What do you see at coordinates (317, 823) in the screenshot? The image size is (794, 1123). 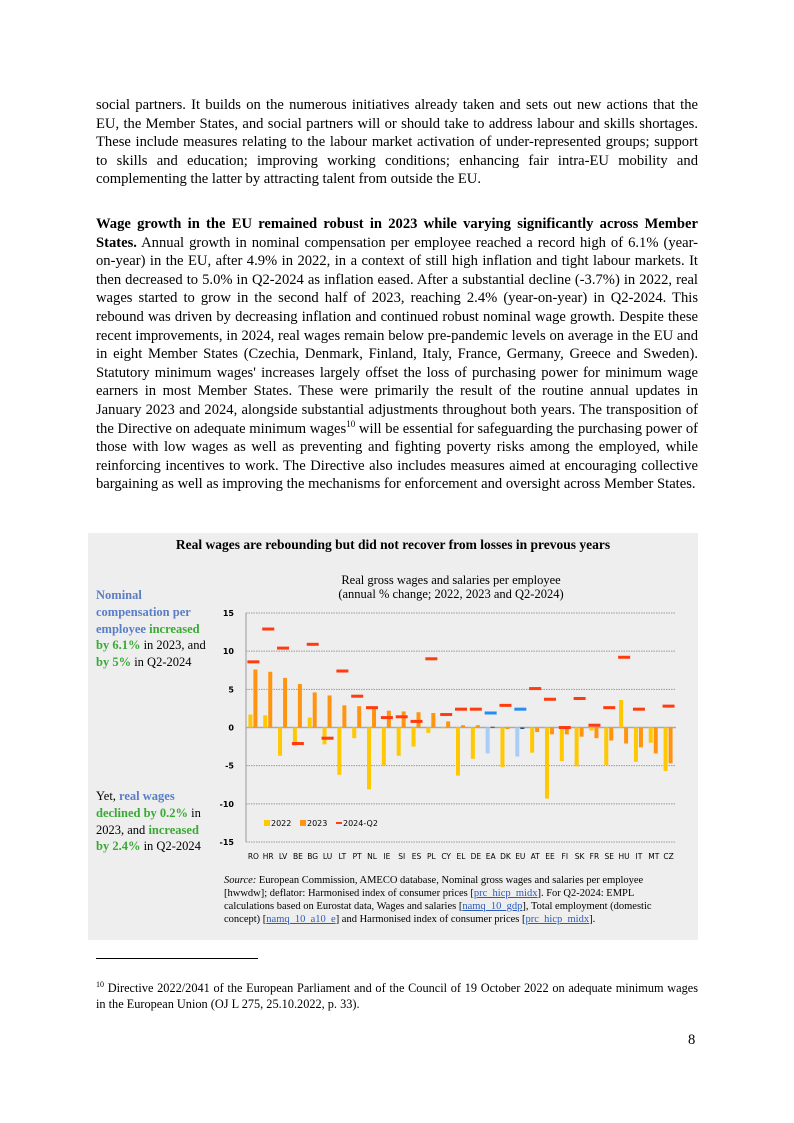 I see `legend-label: 2023` at bounding box center [317, 823].